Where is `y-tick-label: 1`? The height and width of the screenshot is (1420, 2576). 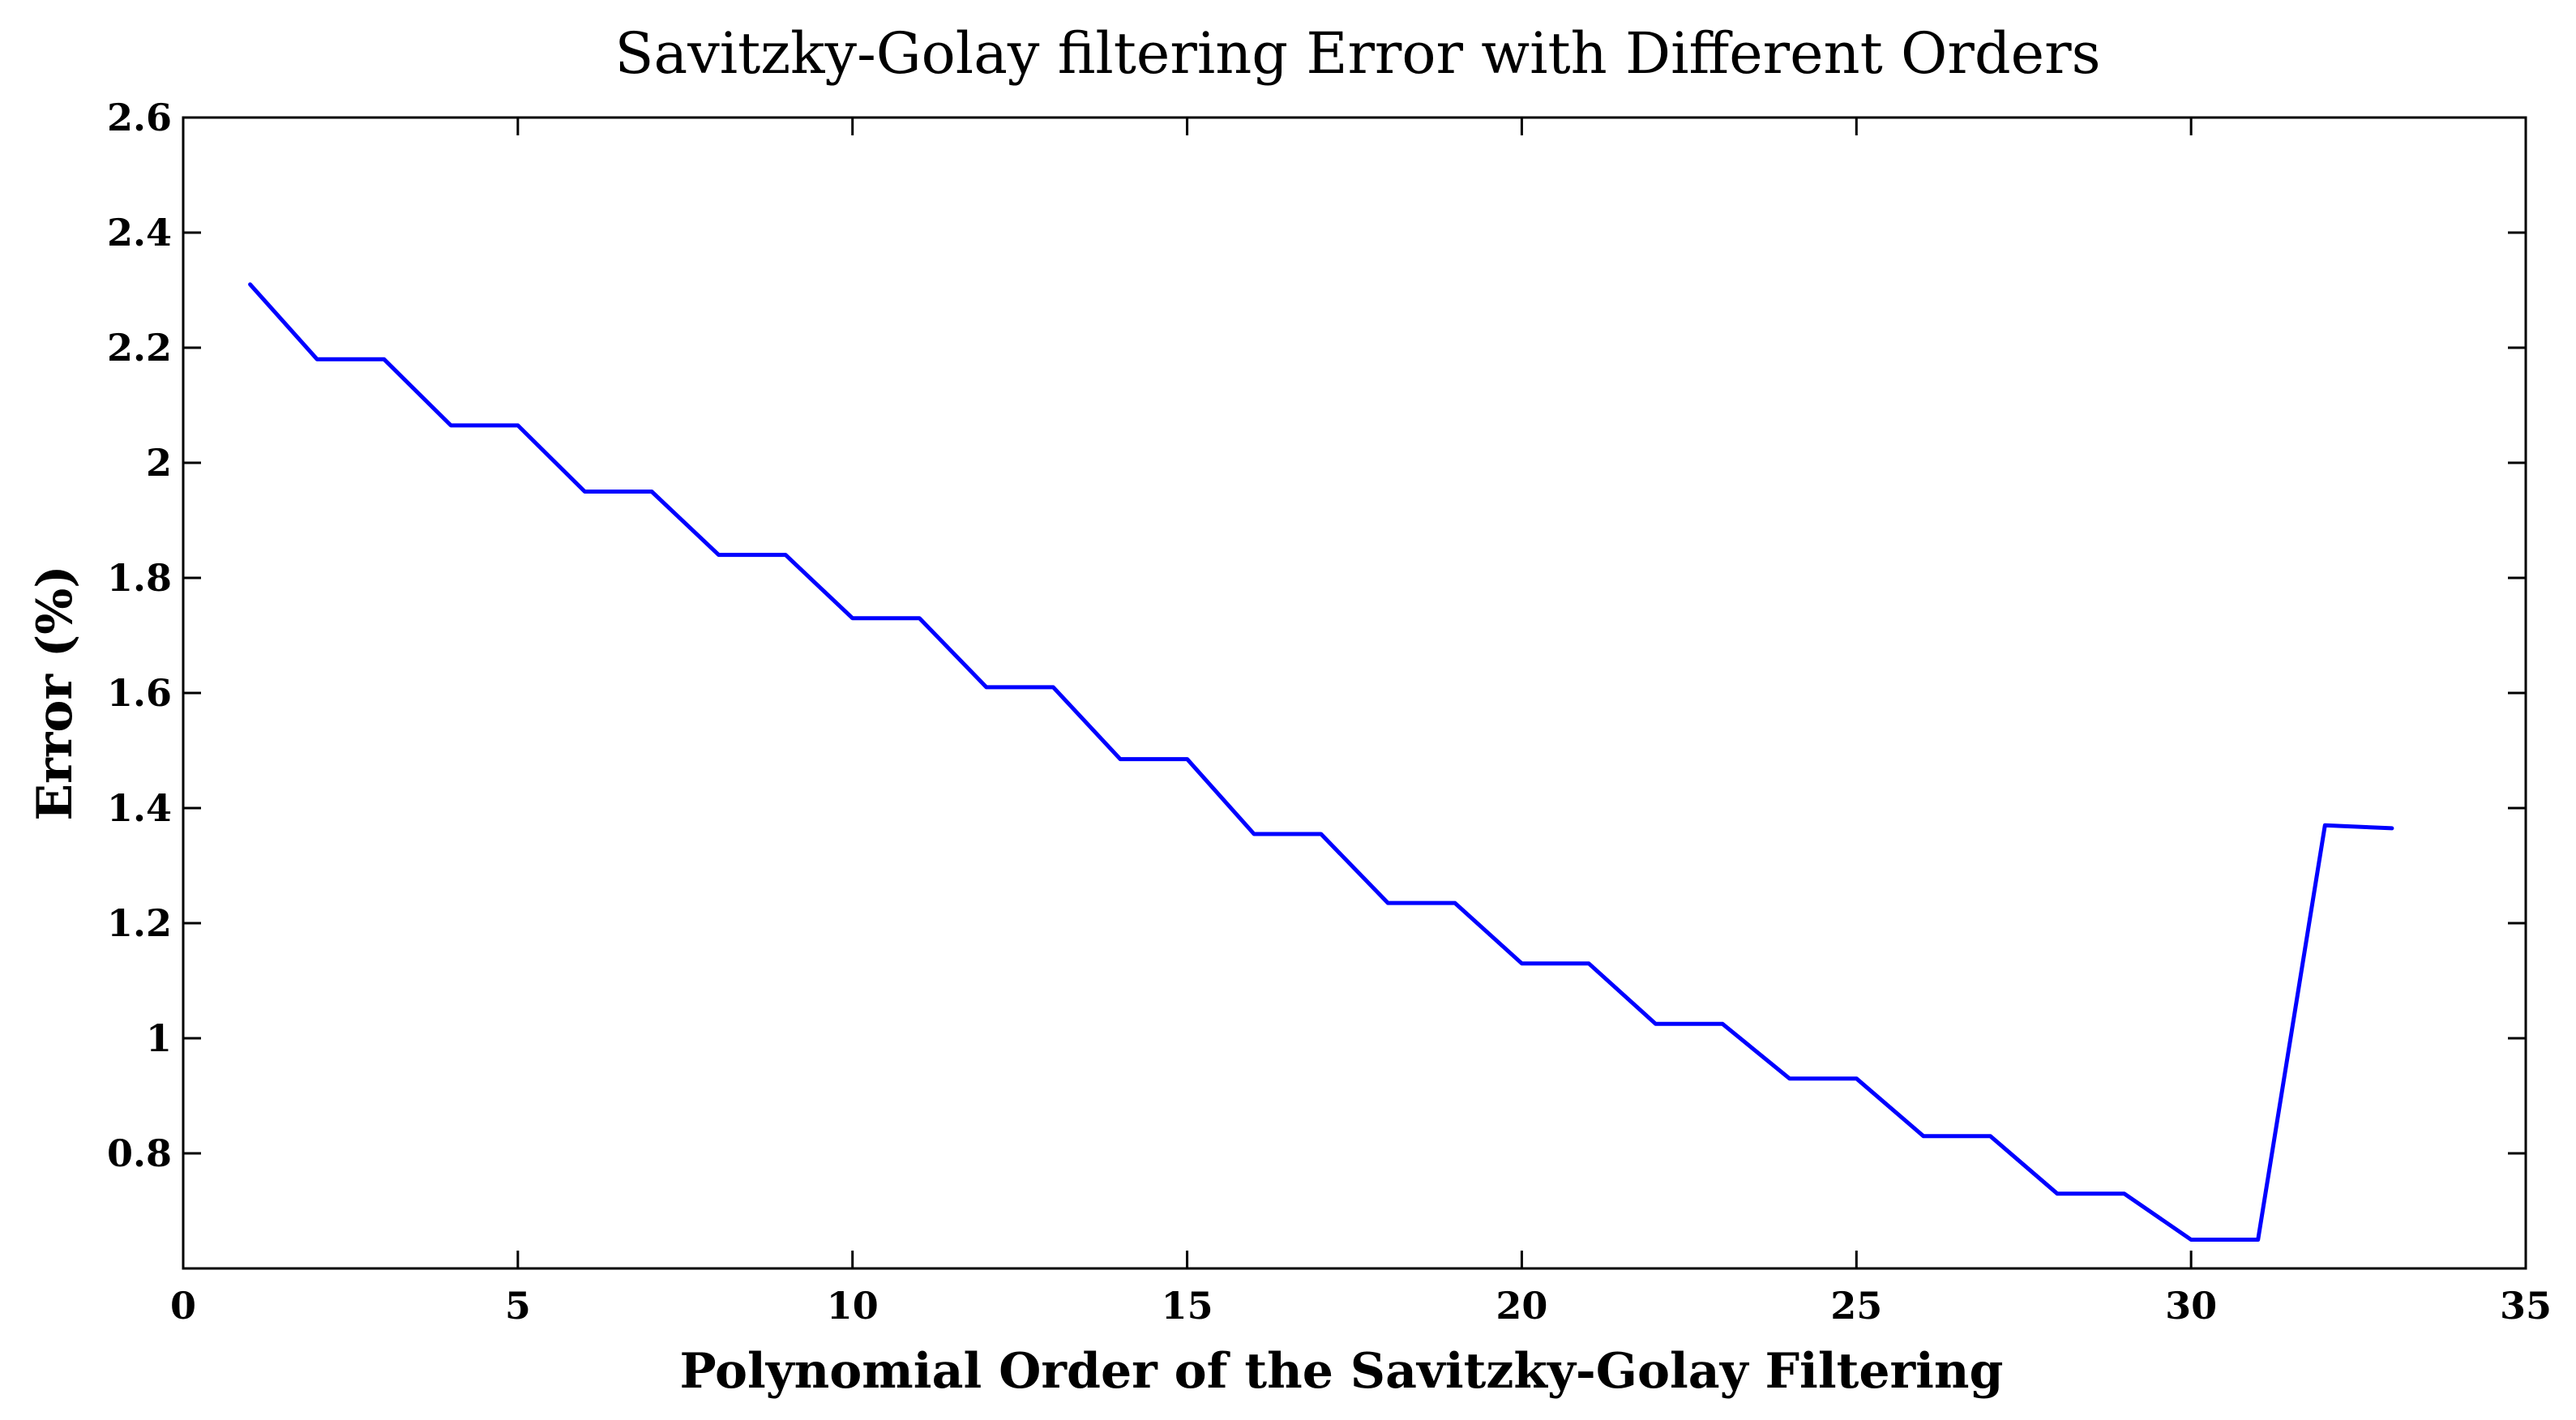
y-tick-label: 1 is located at coordinates (159, 1038).